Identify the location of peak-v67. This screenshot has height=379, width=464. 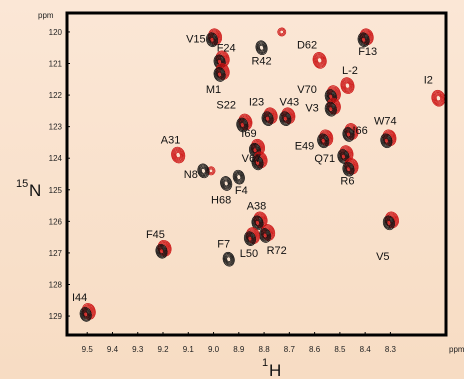
(259, 161).